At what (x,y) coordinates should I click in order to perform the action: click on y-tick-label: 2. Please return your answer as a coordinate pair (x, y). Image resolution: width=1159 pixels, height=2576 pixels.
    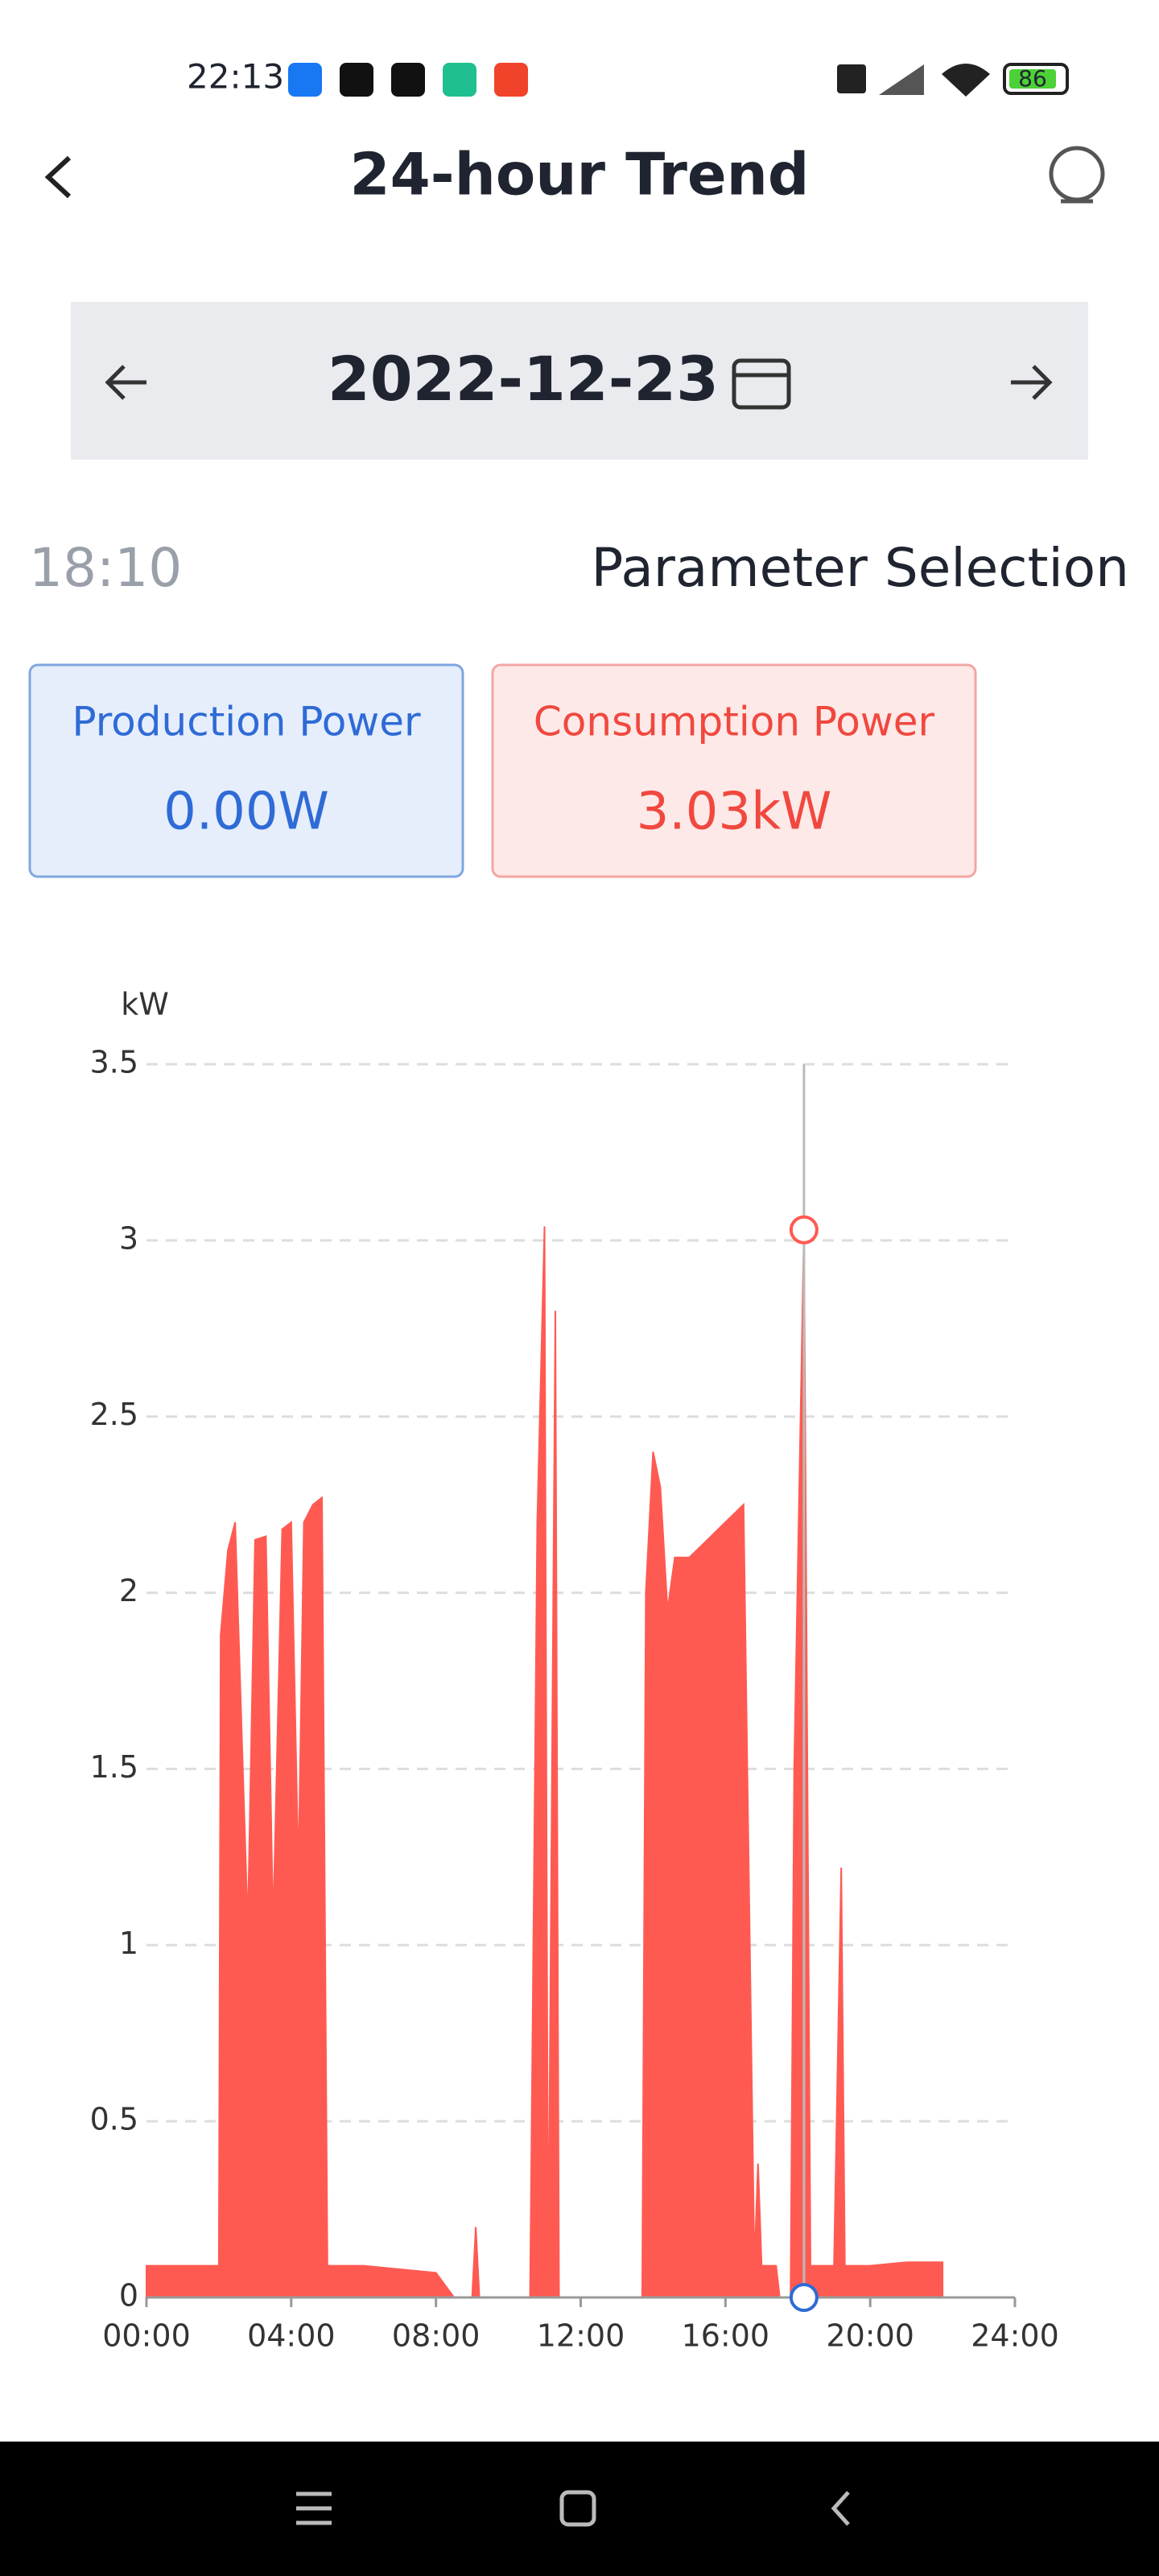
    Looking at the image, I should click on (128, 1590).